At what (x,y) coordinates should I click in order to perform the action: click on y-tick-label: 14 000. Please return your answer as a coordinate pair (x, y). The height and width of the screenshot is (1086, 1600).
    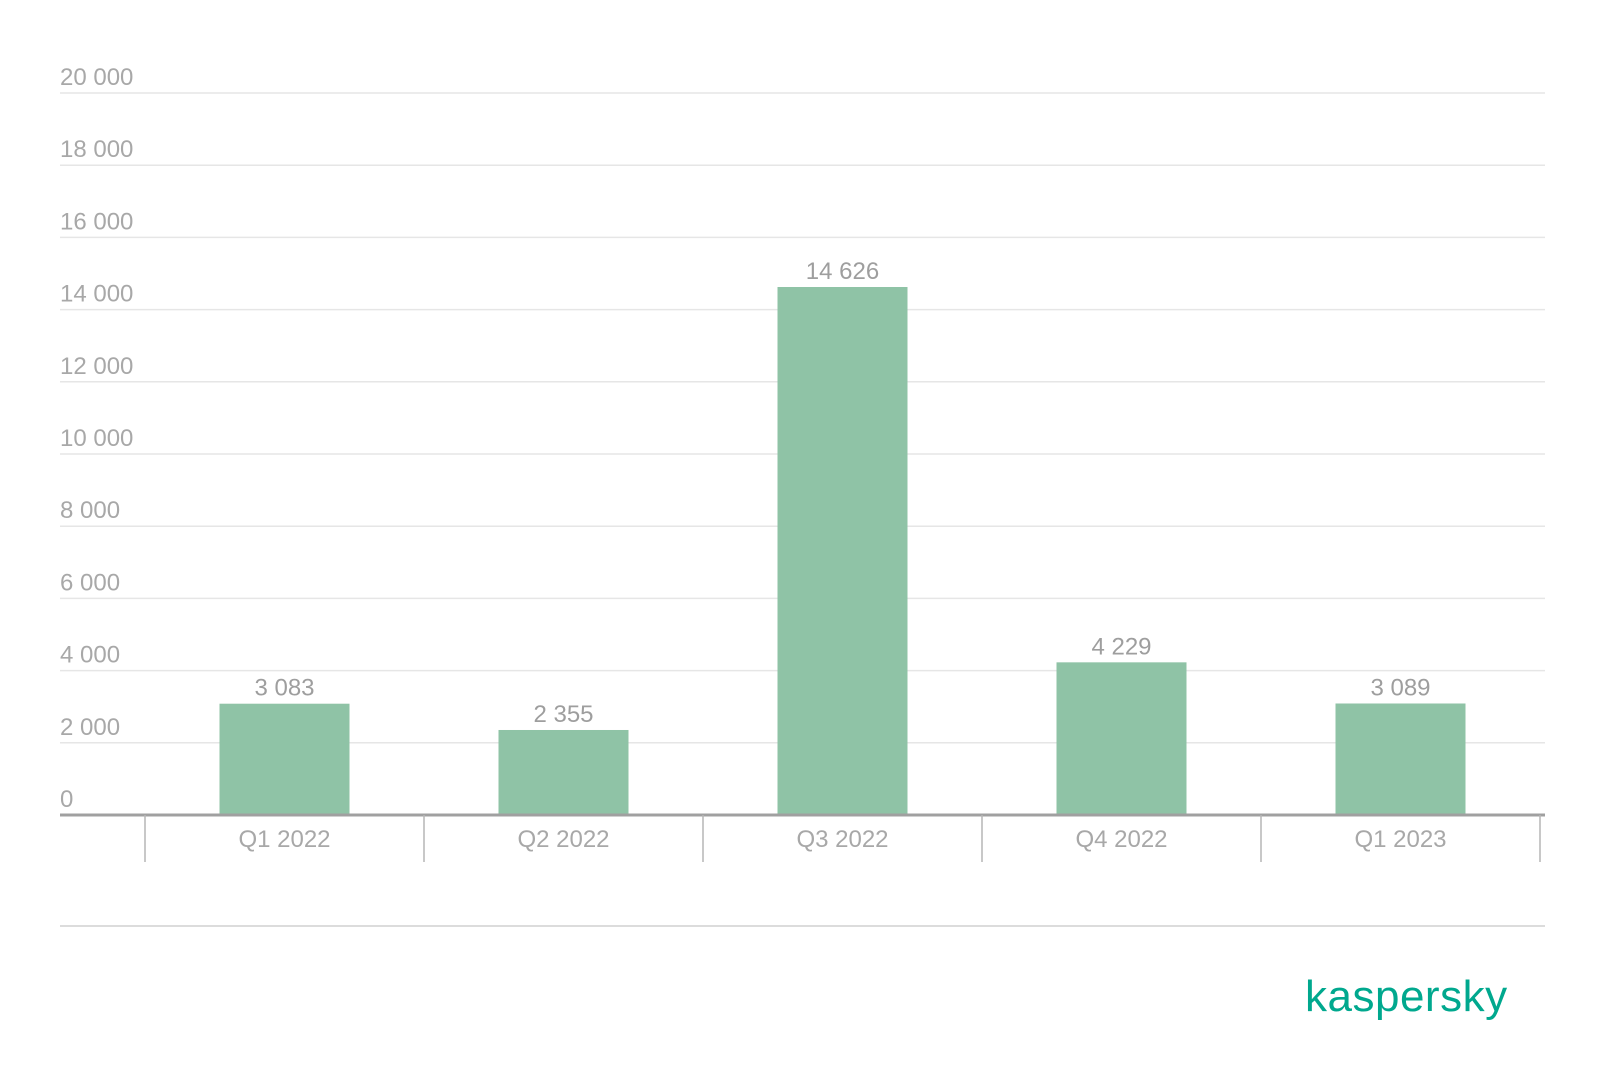
    Looking at the image, I should click on (96, 294).